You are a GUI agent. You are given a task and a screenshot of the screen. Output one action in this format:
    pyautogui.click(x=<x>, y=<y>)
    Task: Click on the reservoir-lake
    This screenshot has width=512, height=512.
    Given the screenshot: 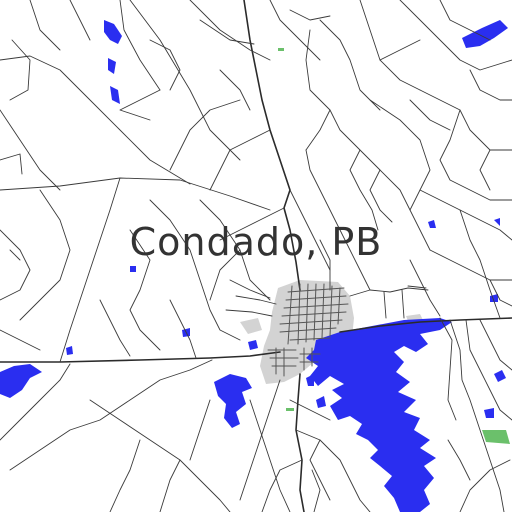 What is the action you would take?
    pyautogui.click(x=379, y=415)
    